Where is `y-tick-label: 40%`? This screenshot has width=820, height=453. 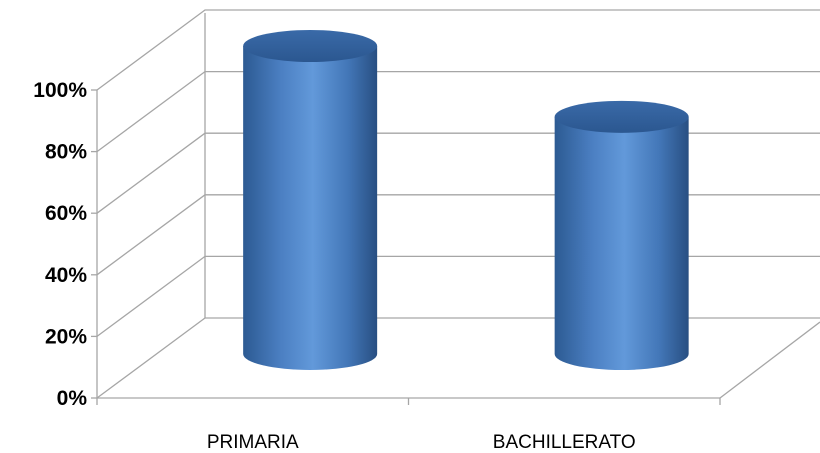
y-tick-label: 40% is located at coordinates (66, 275).